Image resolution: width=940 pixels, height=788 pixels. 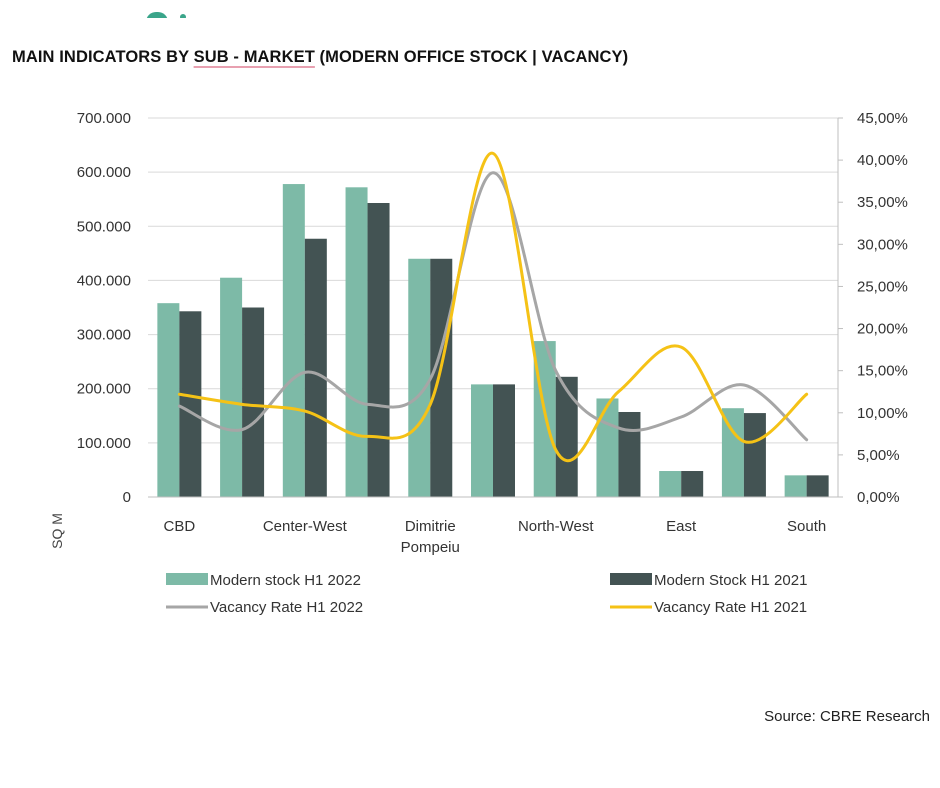 What do you see at coordinates (882, 244) in the screenshot?
I see `y2-tick-label: 30,00%` at bounding box center [882, 244].